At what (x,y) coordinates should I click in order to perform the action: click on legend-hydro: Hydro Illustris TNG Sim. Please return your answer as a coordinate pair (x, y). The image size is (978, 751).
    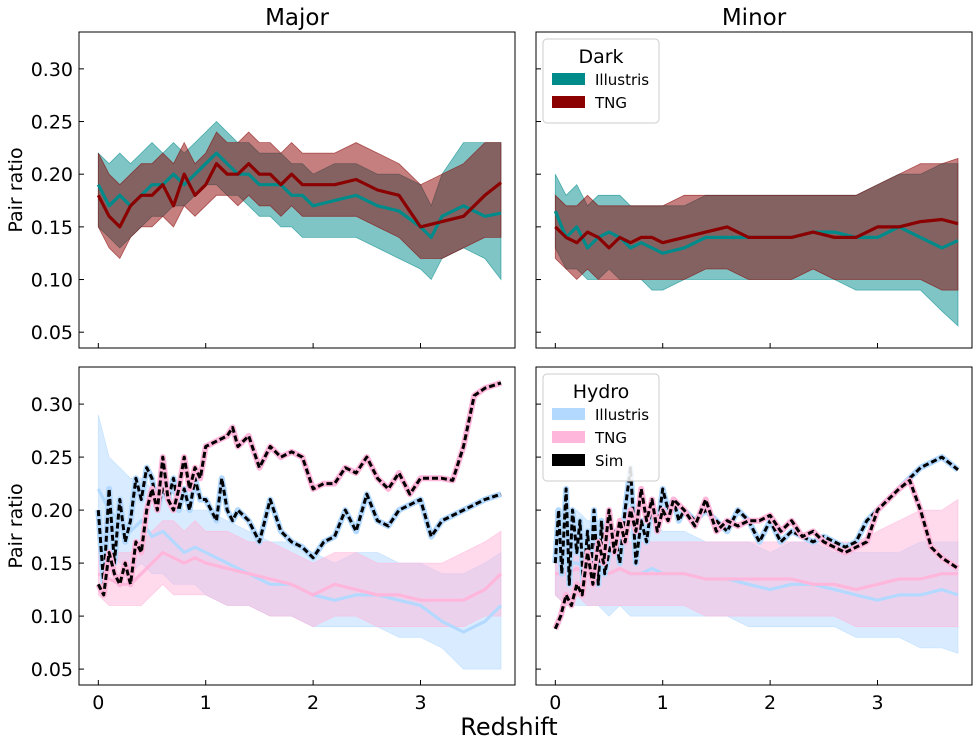
    Looking at the image, I should click on (601, 427).